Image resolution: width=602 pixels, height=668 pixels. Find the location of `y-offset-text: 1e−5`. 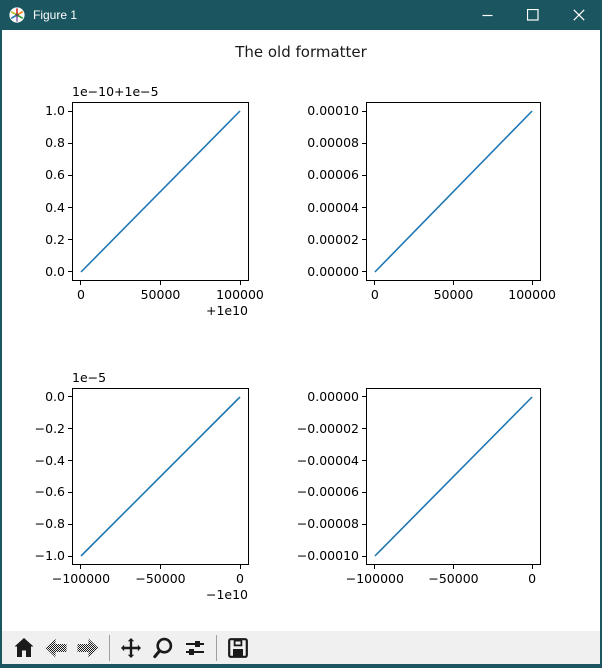

y-offset-text: 1e−5 is located at coordinates (89, 377).